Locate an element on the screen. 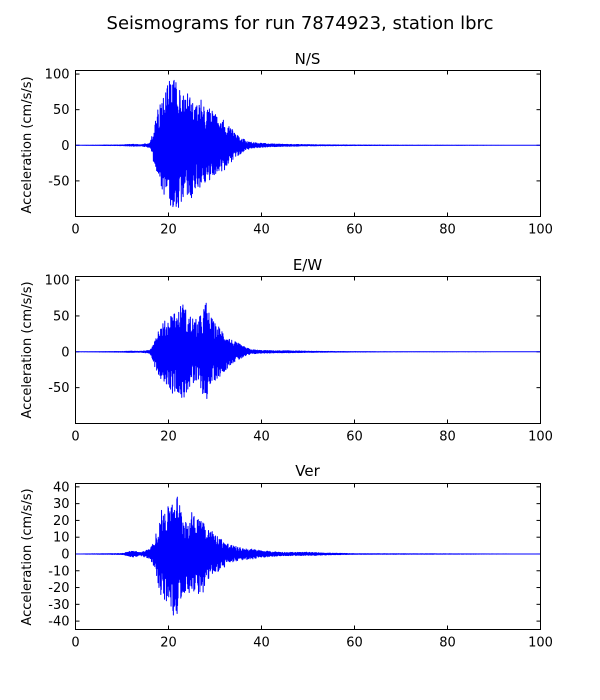  trace-ew is located at coordinates (308, 350).